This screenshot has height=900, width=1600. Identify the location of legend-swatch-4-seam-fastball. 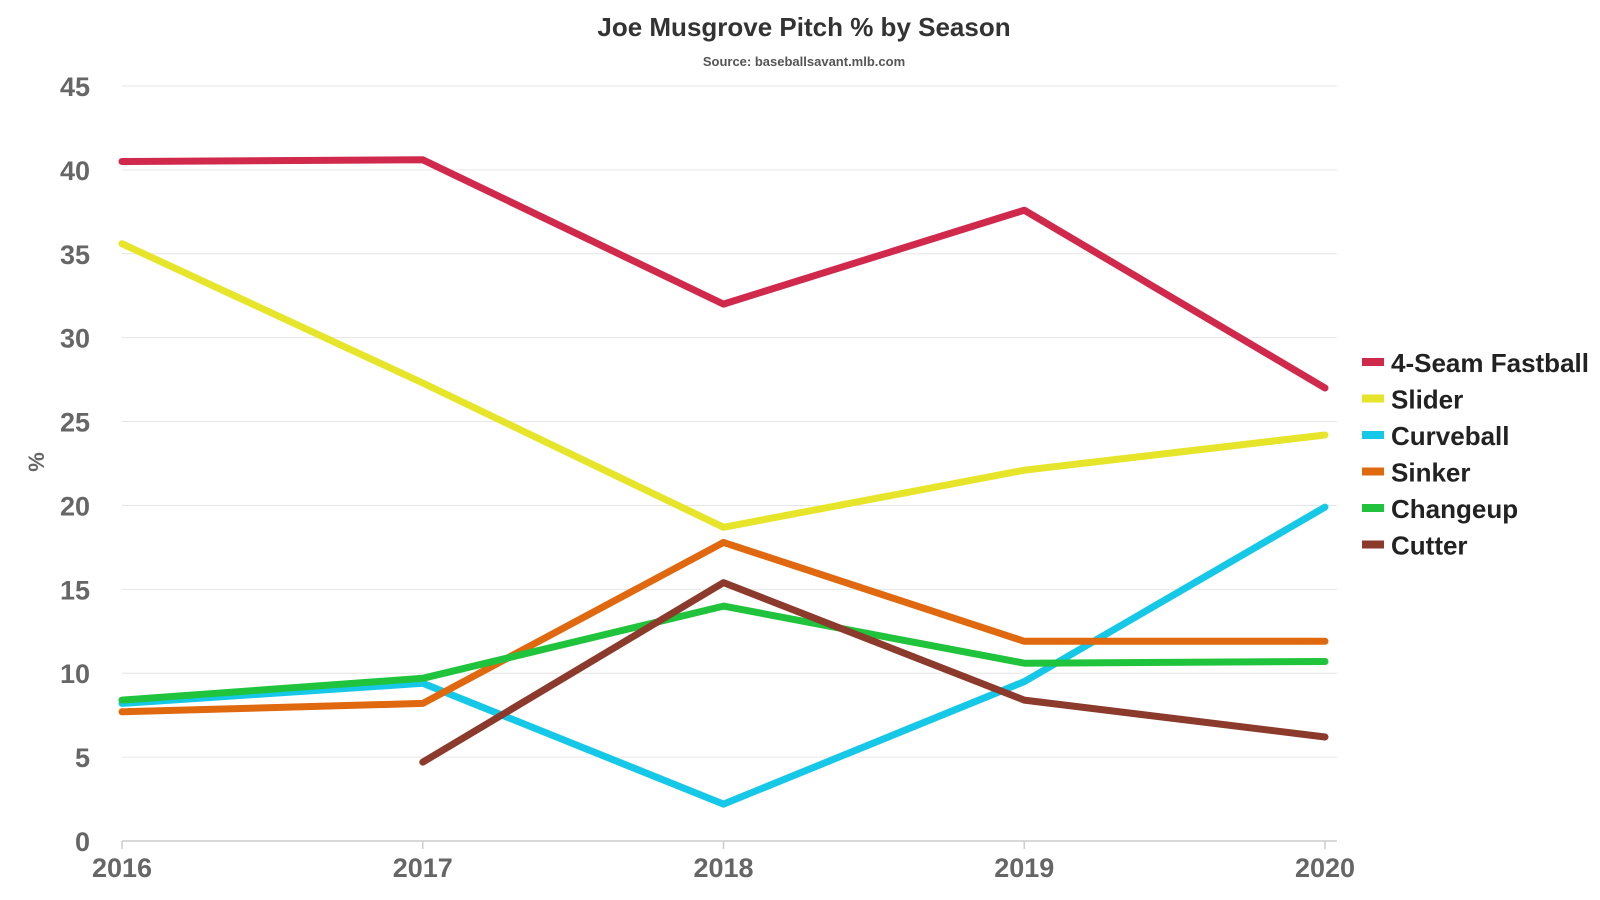
(1373, 362).